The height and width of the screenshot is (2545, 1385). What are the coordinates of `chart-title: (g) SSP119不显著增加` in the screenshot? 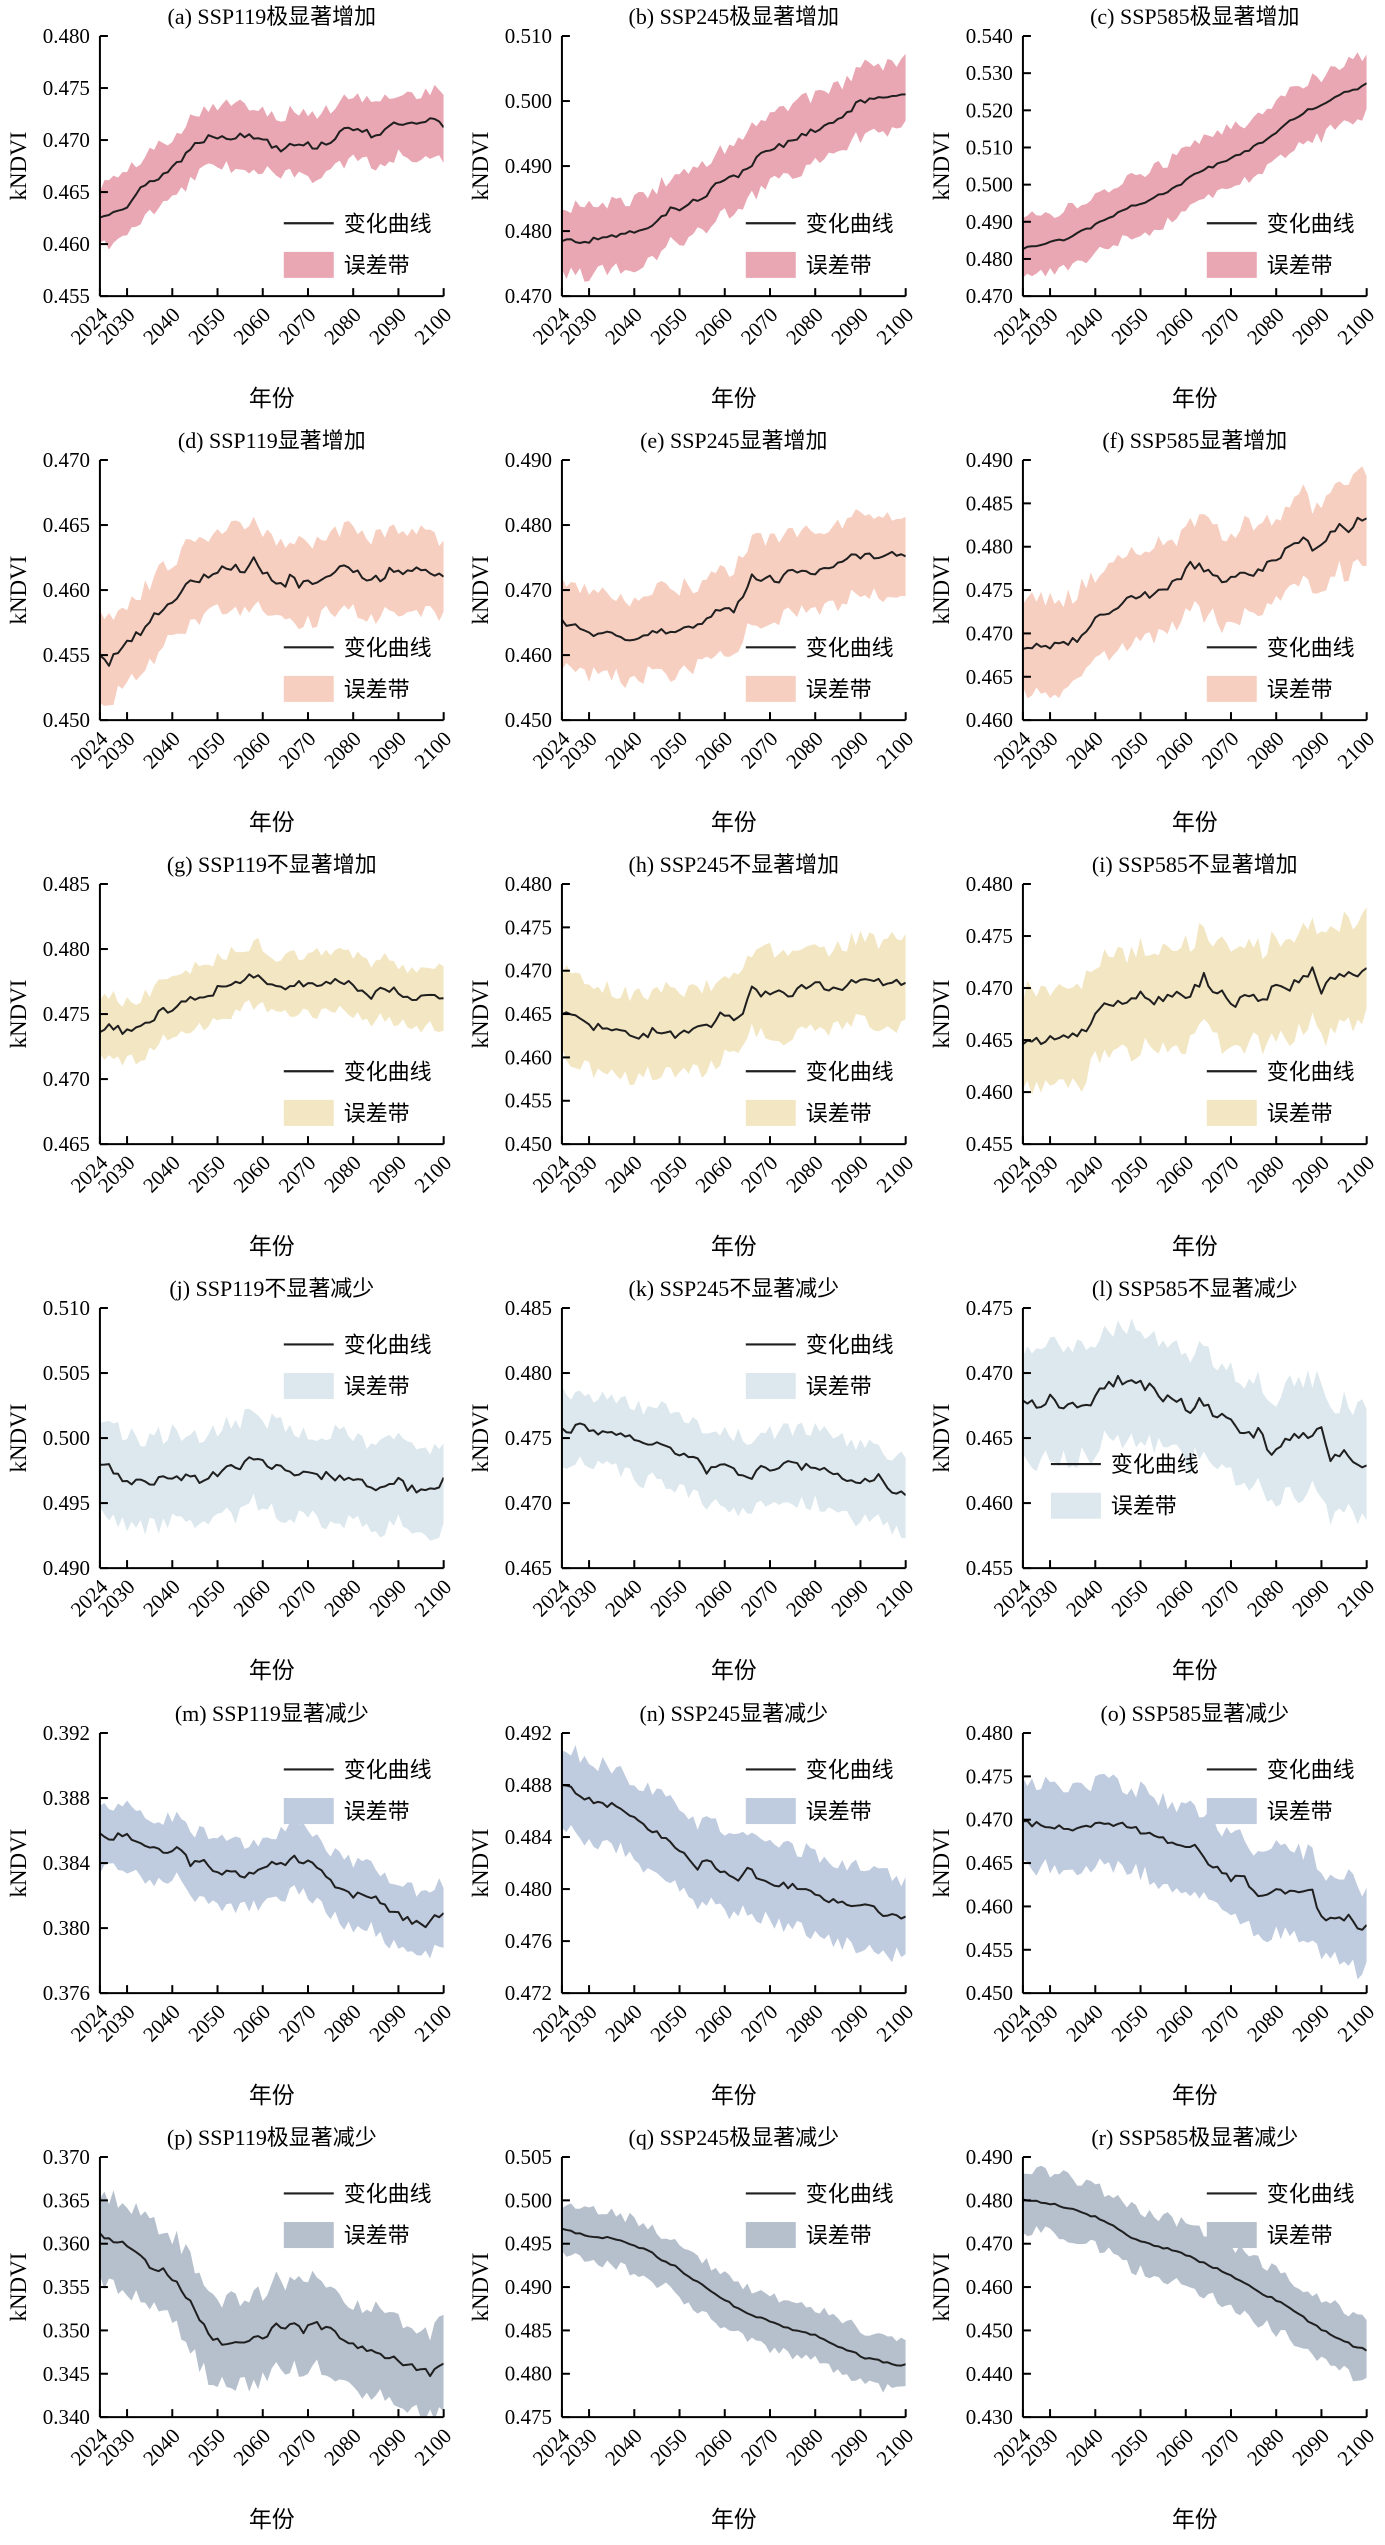 It's located at (272, 864).